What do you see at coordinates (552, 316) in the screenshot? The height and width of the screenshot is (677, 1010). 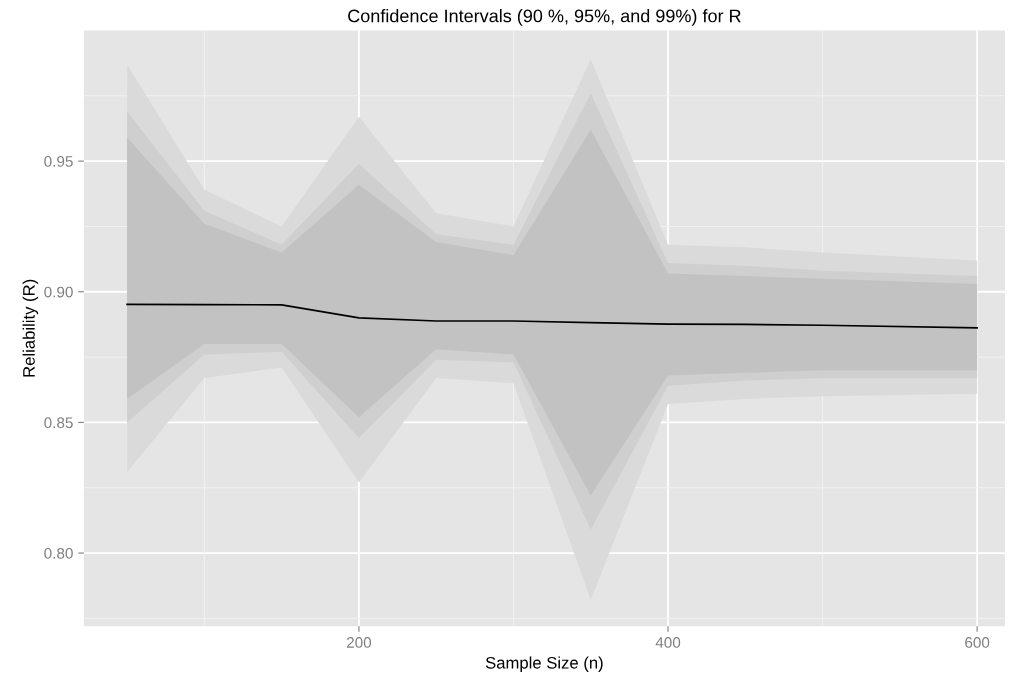 I see `line-series` at bounding box center [552, 316].